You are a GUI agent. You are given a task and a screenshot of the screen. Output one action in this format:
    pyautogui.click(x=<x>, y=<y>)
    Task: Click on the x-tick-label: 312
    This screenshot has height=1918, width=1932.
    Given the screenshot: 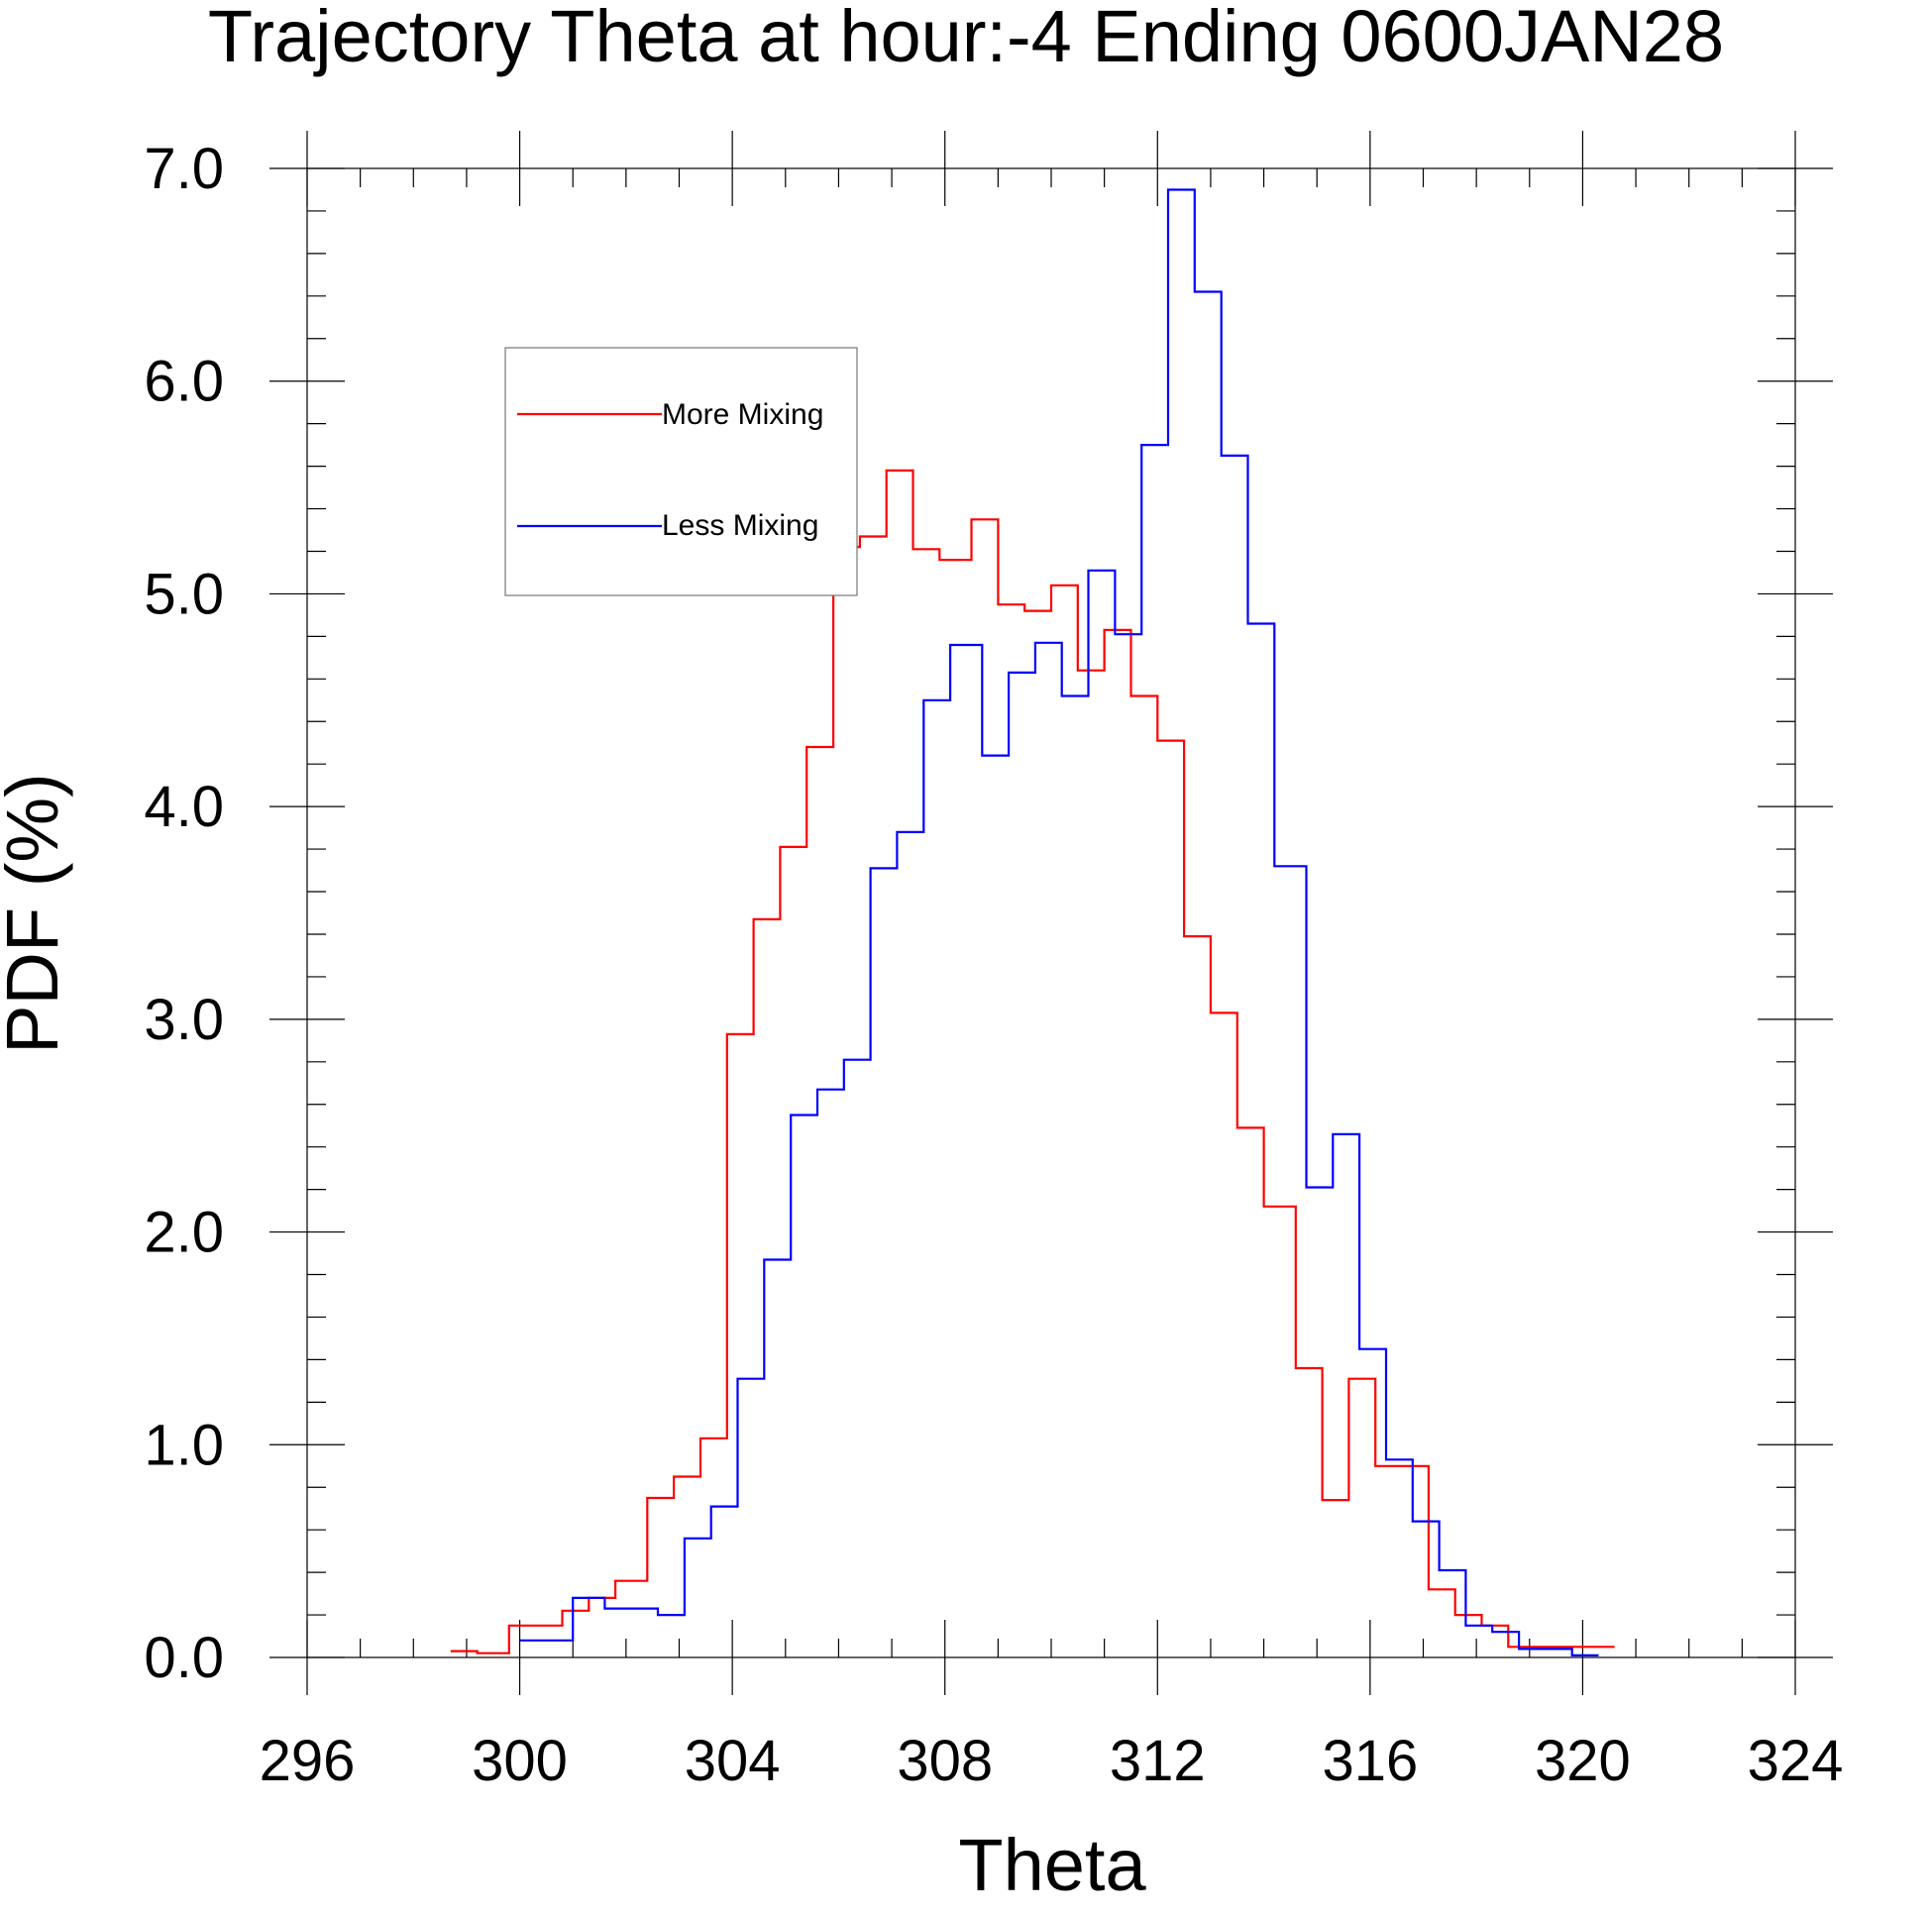 What is the action you would take?
    pyautogui.click(x=1158, y=1761)
    